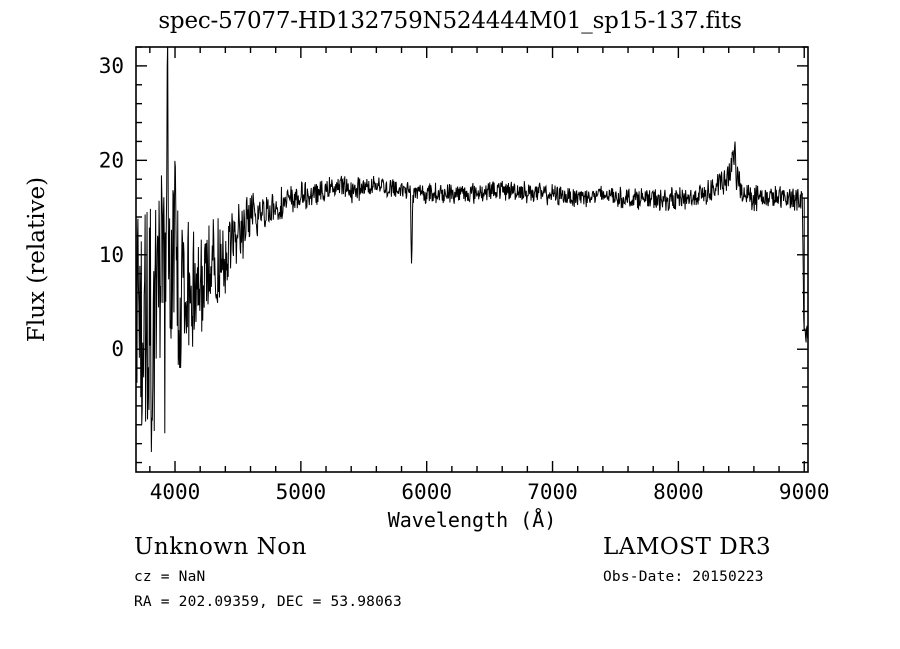  What do you see at coordinates (37, 259) in the screenshot?
I see `y-axis-title: Flux (relative)` at bounding box center [37, 259].